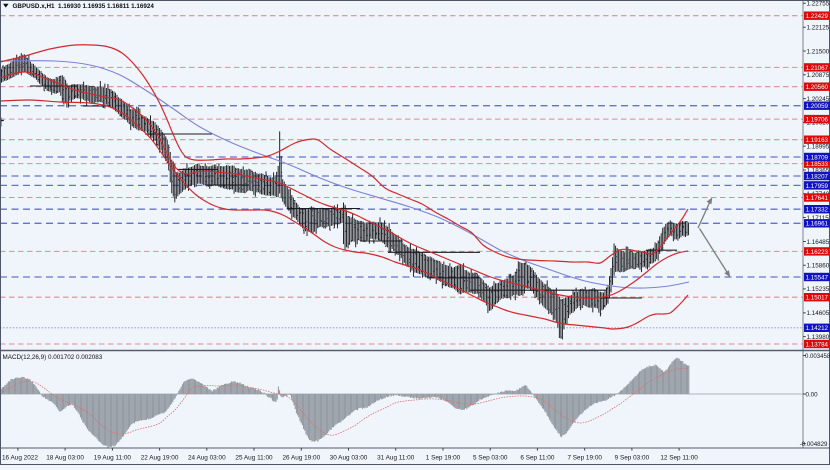  Describe the element at coordinates (817, 140) in the screenshot. I see `svg-text: 1.19163` at that location.